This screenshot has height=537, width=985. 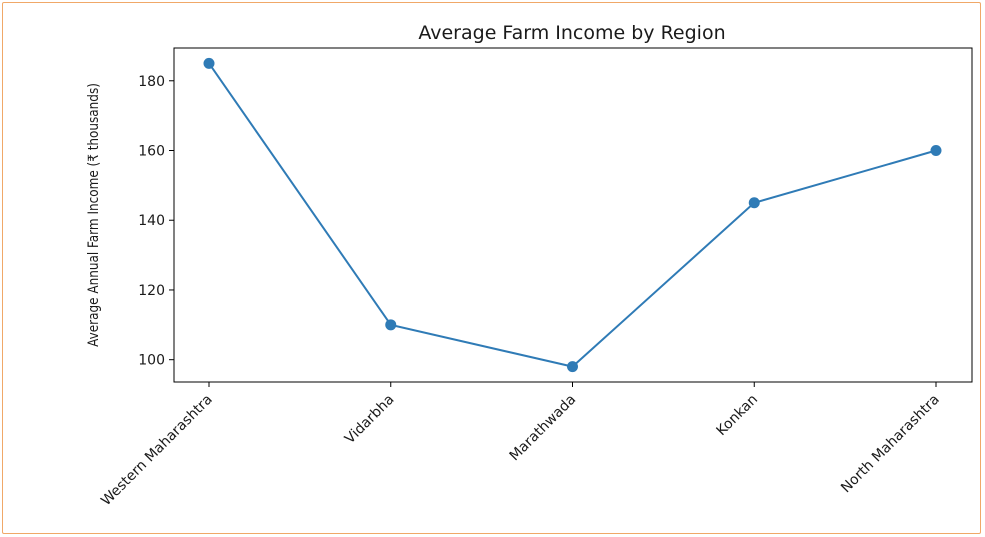 I want to click on x-tick-label: Western Maharashtra, so click(x=157, y=451).